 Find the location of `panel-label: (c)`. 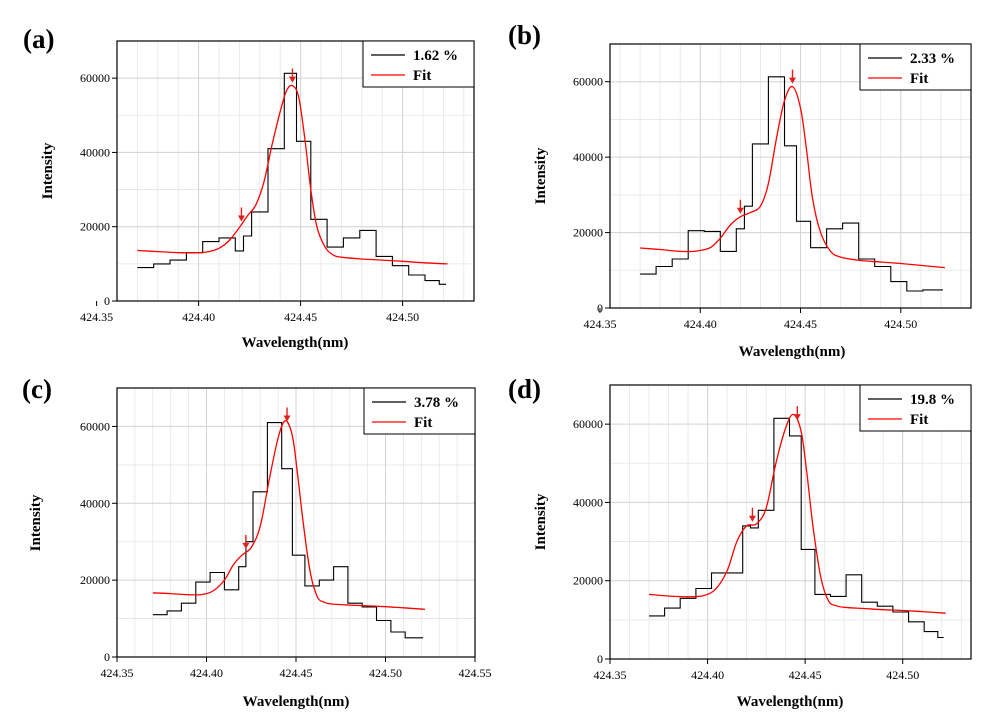

panel-label: (c) is located at coordinates (37, 389).